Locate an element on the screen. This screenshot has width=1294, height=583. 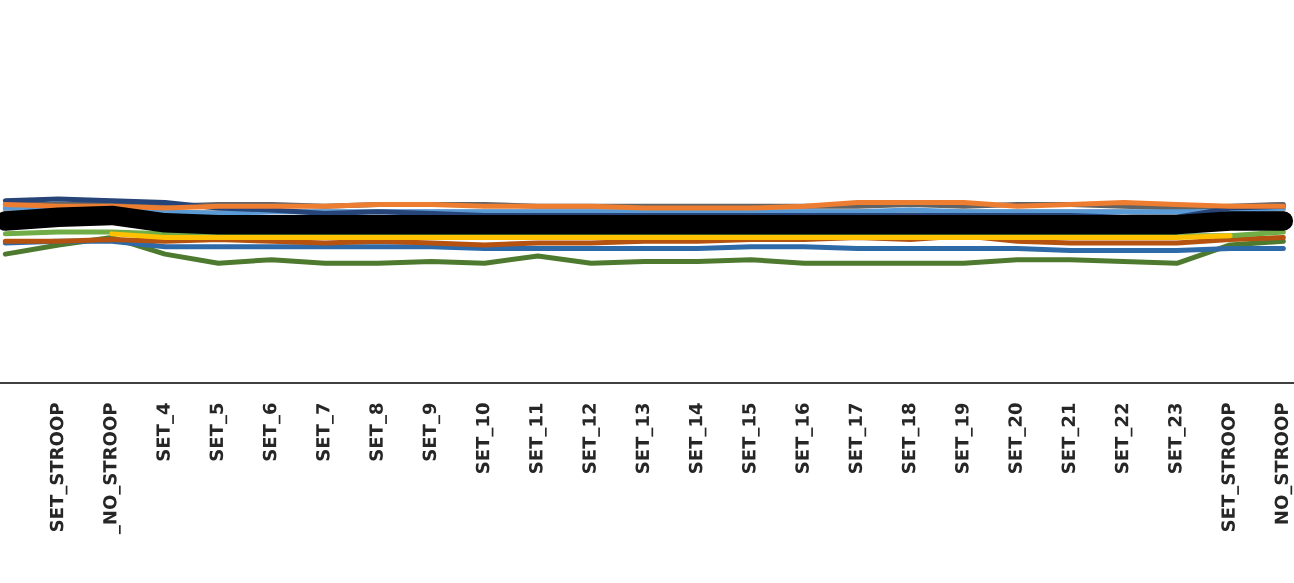
x-tick-label: SET_7 is located at coordinates (325, 432).